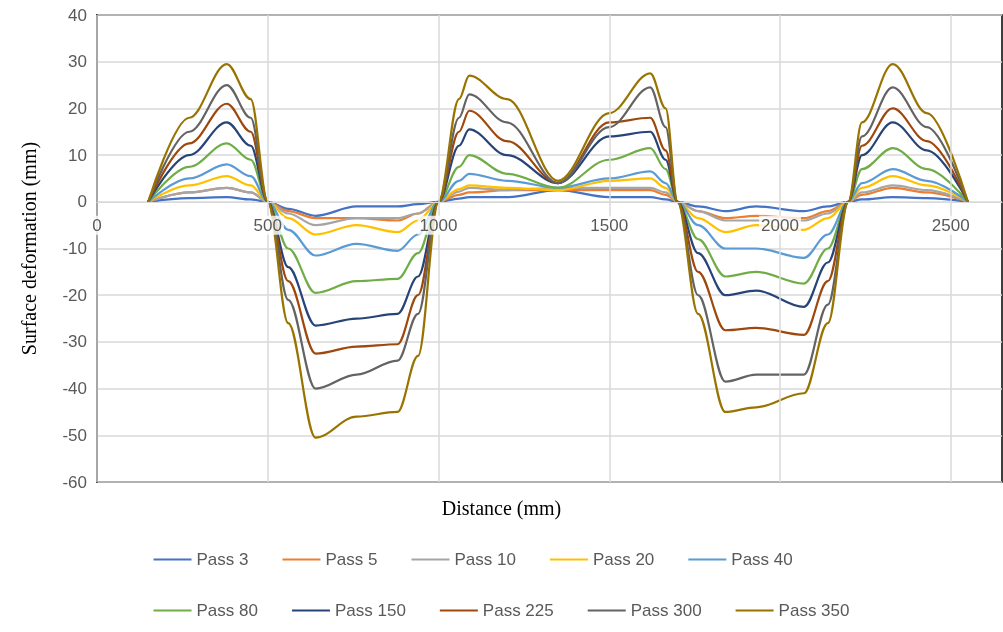 The height and width of the screenshot is (632, 1003). What do you see at coordinates (227, 610) in the screenshot?
I see `legend-label: Pass 80` at bounding box center [227, 610].